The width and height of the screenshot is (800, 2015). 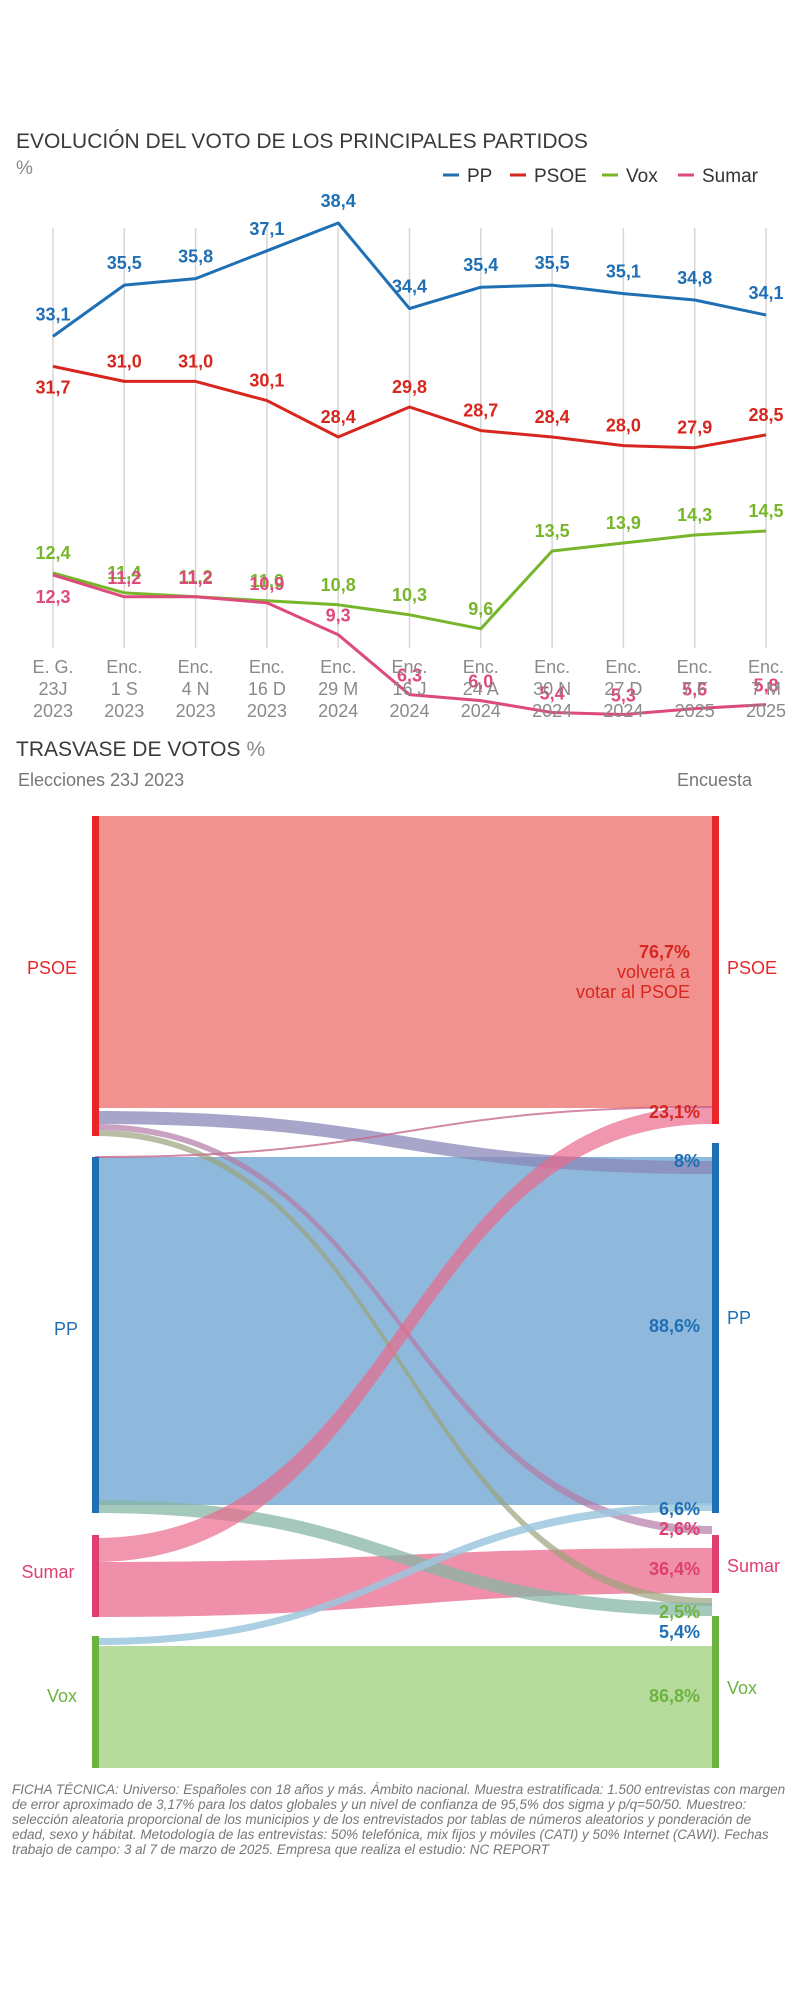 What do you see at coordinates (552, 417) in the screenshot?
I see `data-label-psoe-7: 28,4` at bounding box center [552, 417].